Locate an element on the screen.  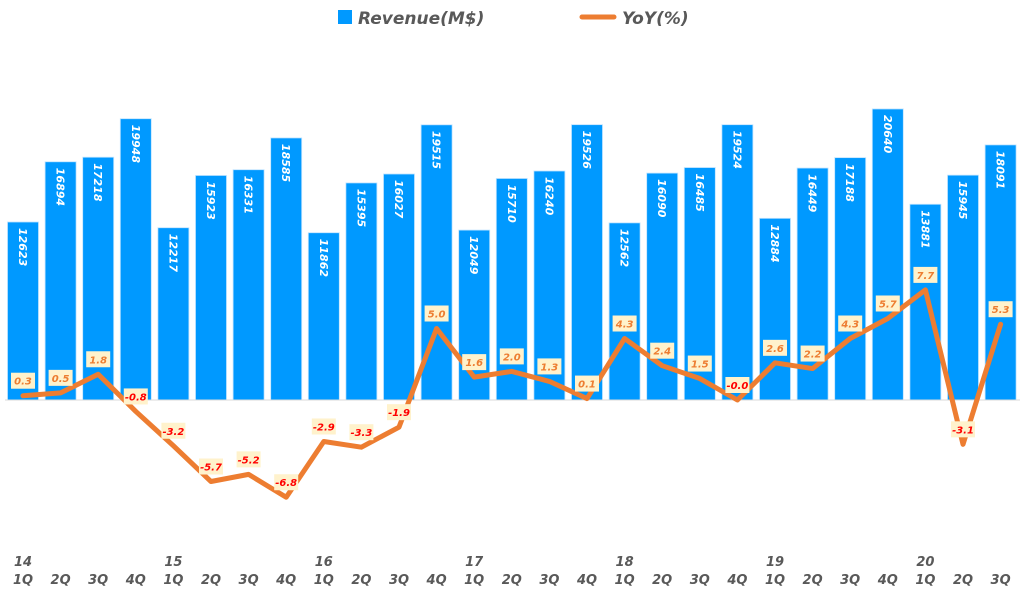
revenue-data-label: 17188 is located at coordinates (849, 183).